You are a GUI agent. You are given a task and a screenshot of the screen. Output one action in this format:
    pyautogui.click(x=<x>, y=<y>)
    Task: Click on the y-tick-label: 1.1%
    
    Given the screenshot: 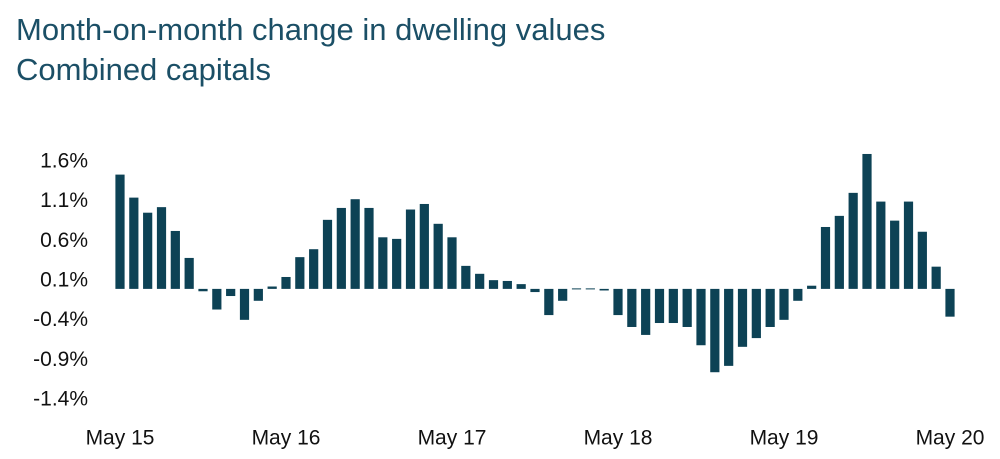 What is the action you would take?
    pyautogui.click(x=64, y=200)
    